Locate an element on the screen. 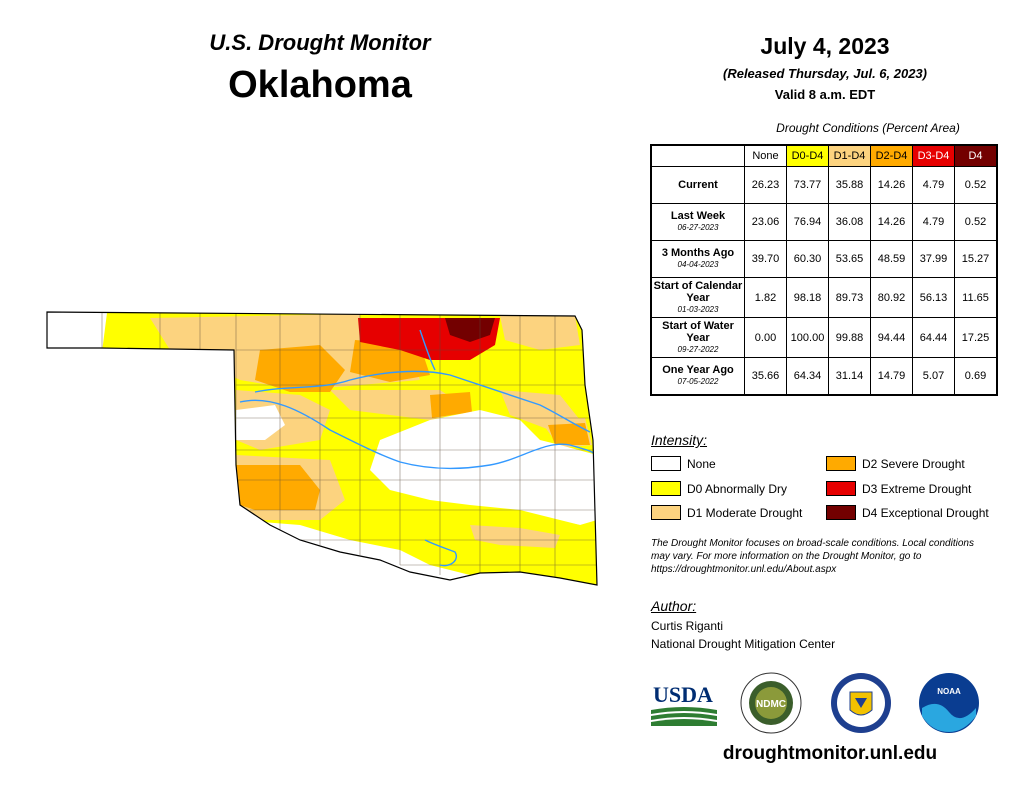  row-date: 07-05-2022 is located at coordinates (698, 381).